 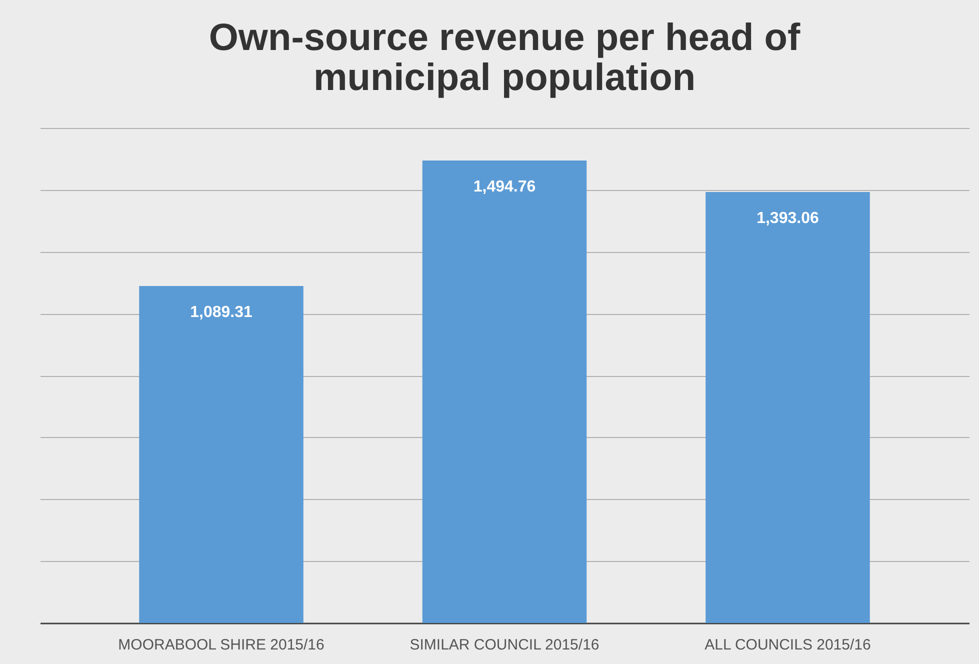 I want to click on data-label: 1,393.06, so click(x=787, y=219).